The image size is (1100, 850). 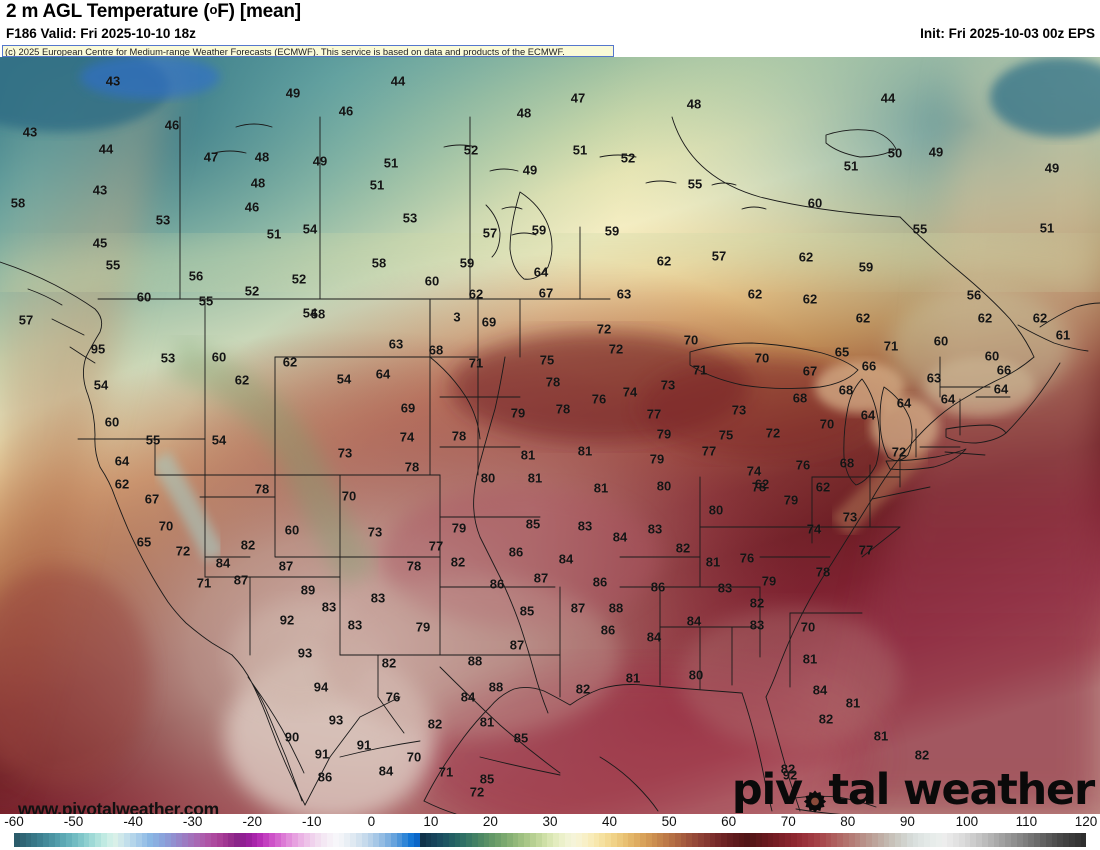 I want to click on colorbar-tick: -20, so click(x=252, y=821).